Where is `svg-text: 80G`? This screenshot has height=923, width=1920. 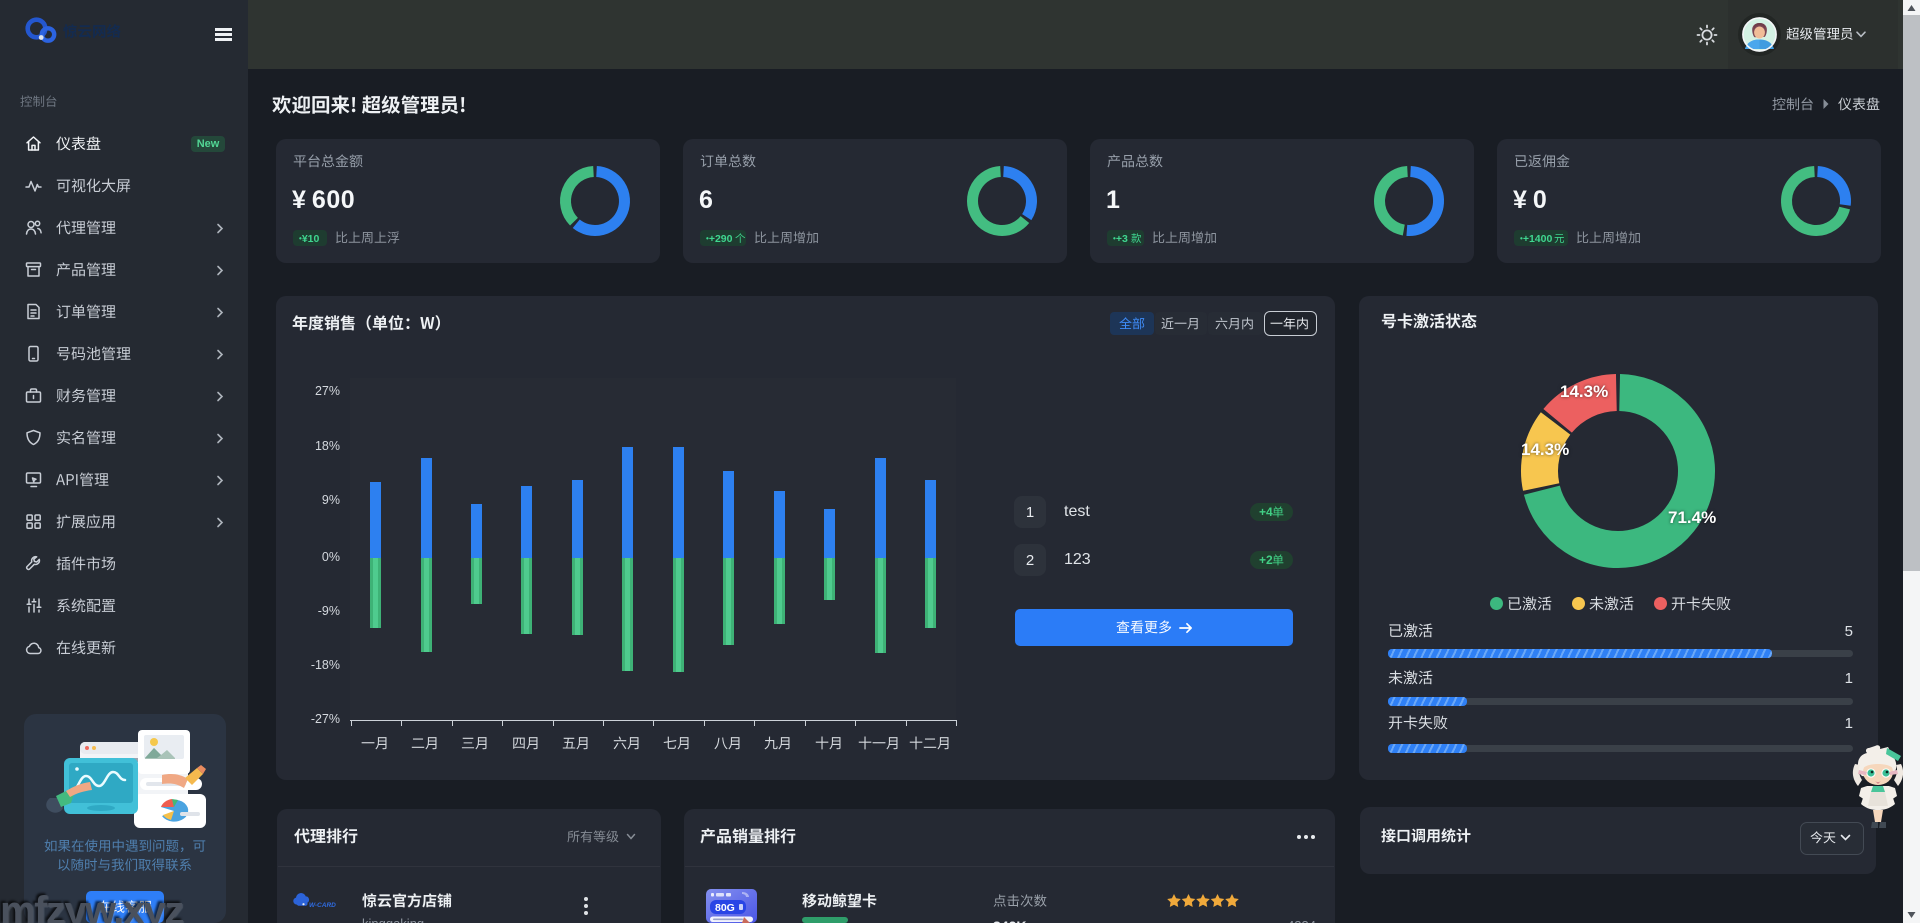
svg-text: 80G is located at coordinates (725, 908).